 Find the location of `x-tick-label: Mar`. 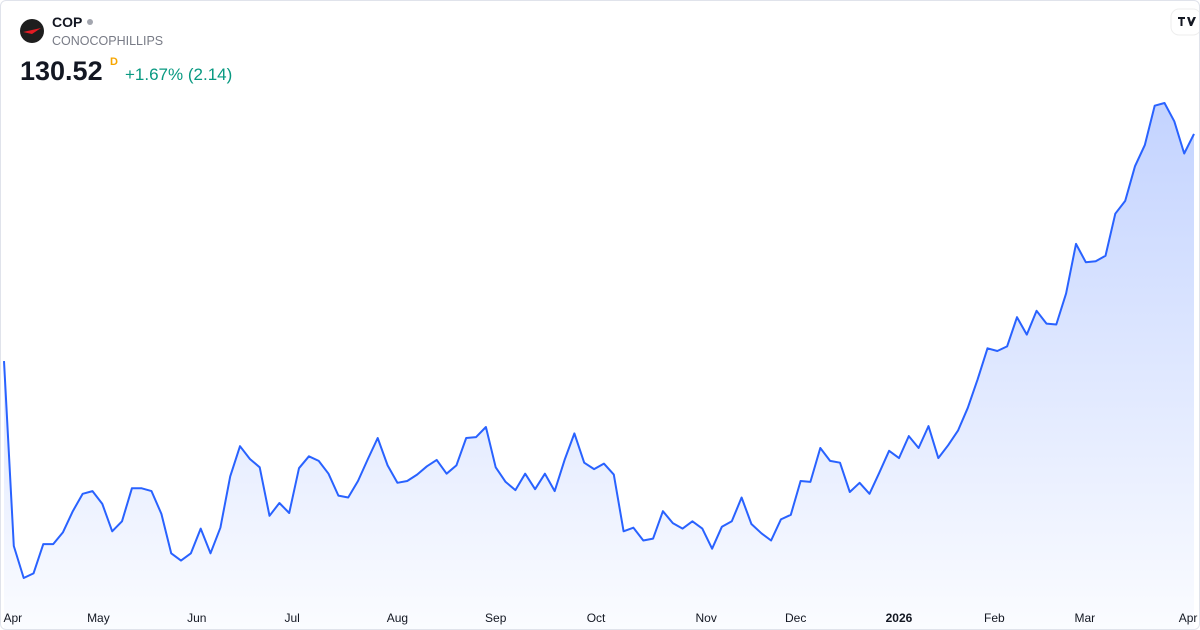

x-tick-label: Mar is located at coordinates (1084, 618).